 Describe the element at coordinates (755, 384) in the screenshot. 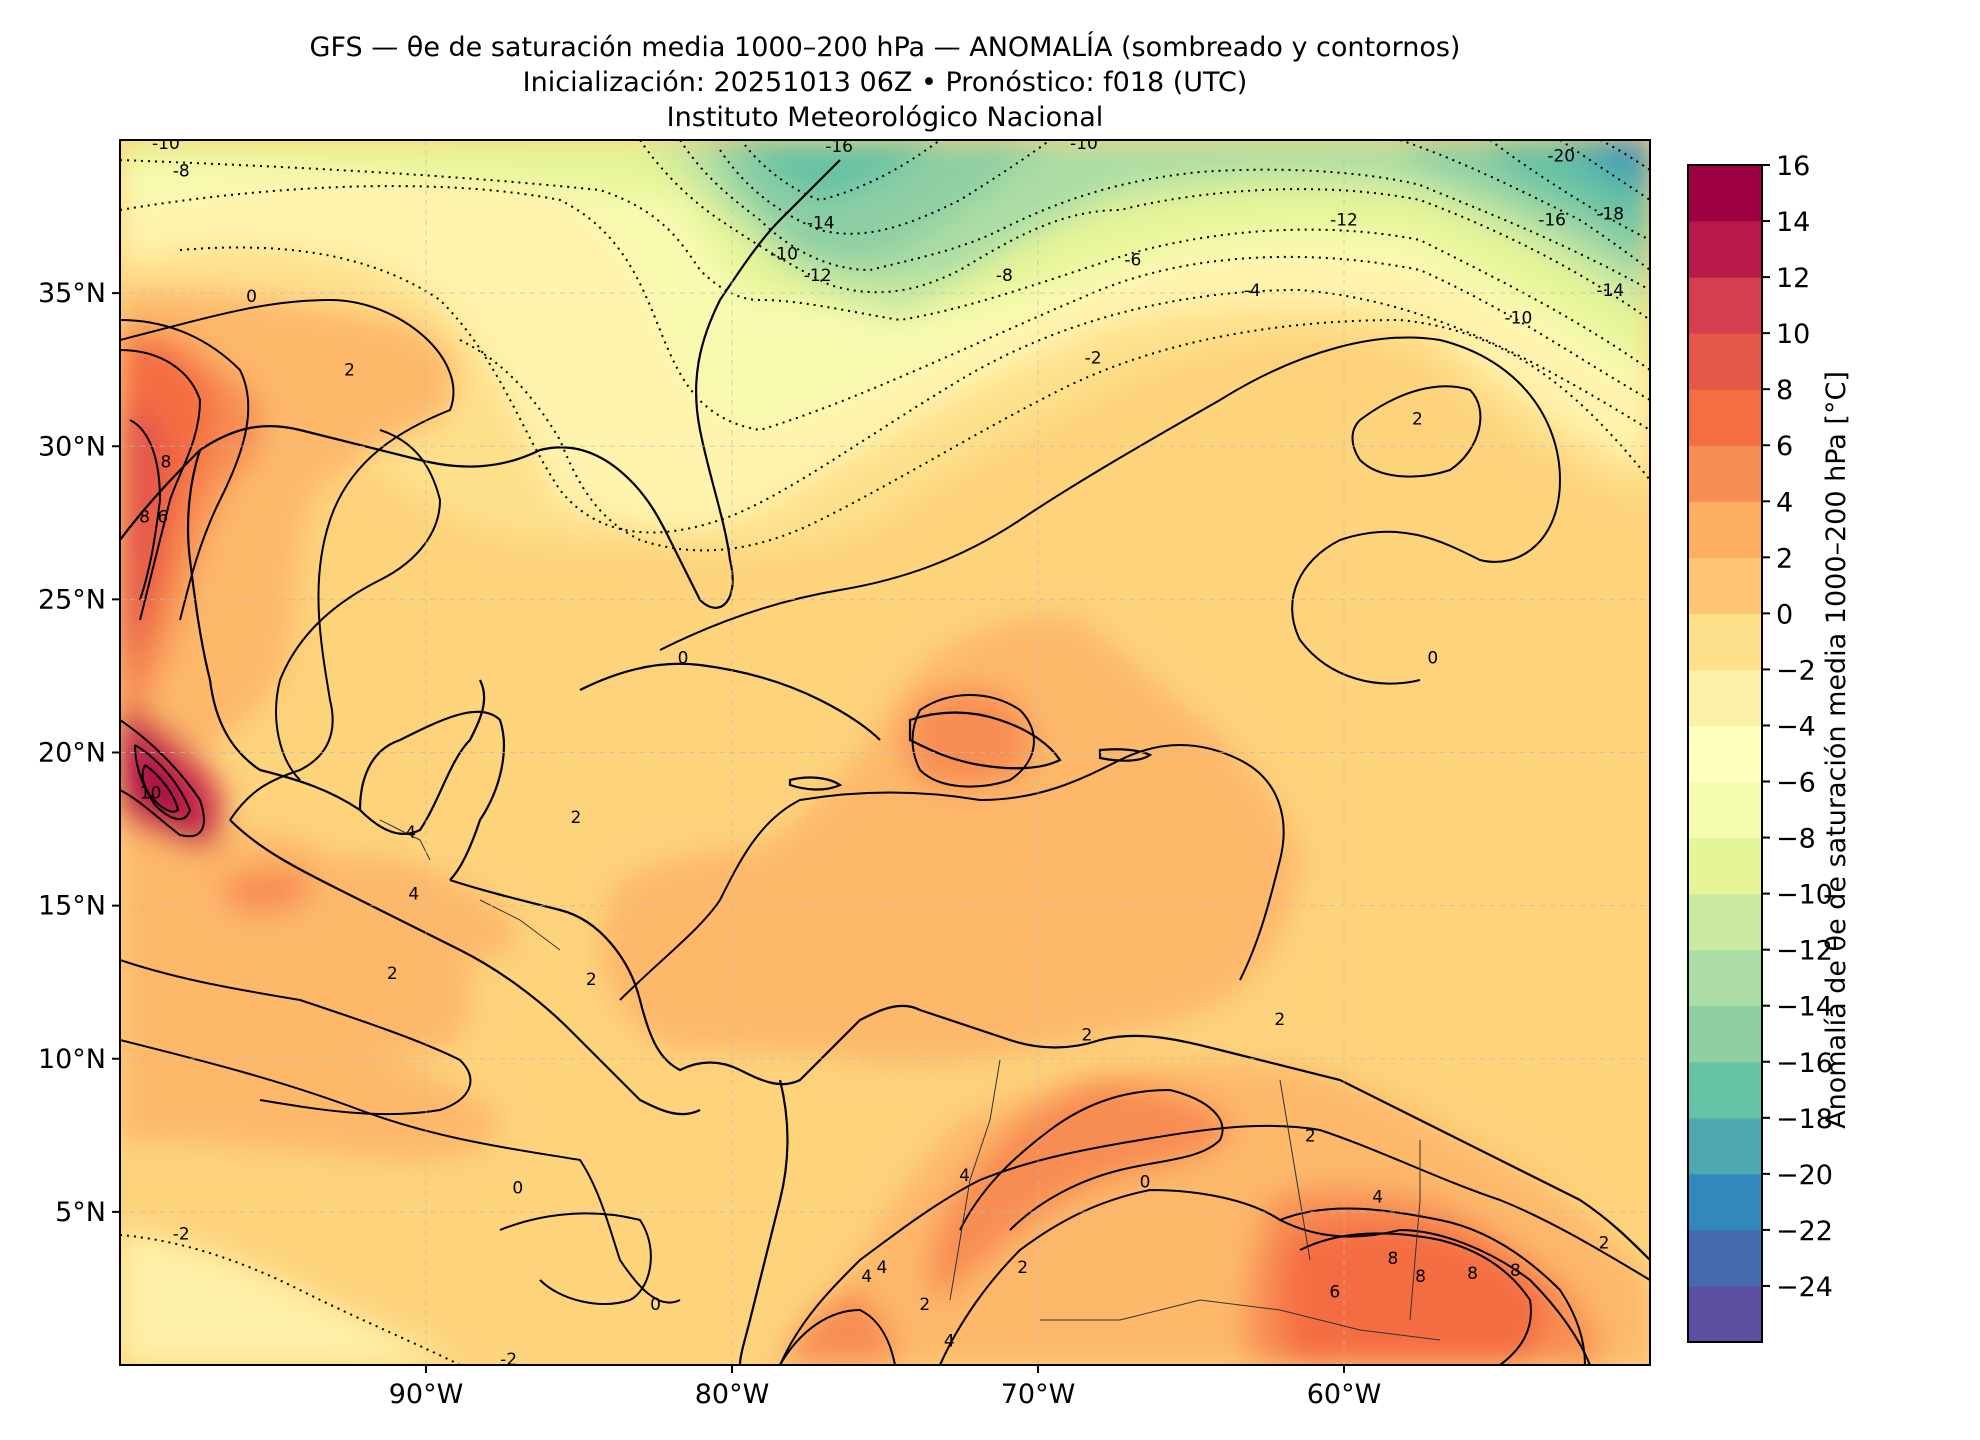

I see `coast-florida` at that location.